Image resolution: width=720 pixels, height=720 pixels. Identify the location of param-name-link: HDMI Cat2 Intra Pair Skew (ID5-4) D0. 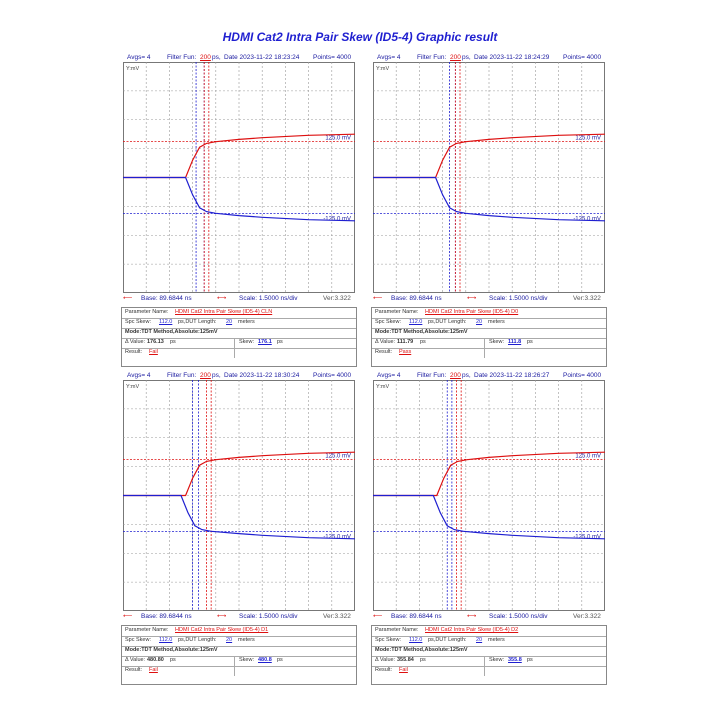
(472, 312).